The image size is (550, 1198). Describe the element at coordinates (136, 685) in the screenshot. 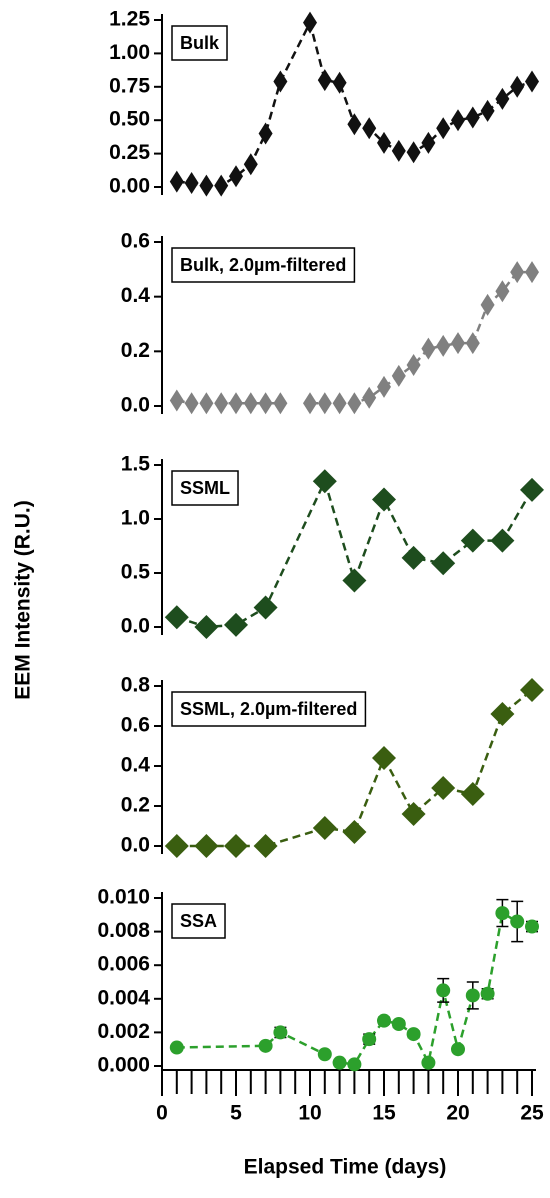

I see `y-tick-label: 0.8` at that location.